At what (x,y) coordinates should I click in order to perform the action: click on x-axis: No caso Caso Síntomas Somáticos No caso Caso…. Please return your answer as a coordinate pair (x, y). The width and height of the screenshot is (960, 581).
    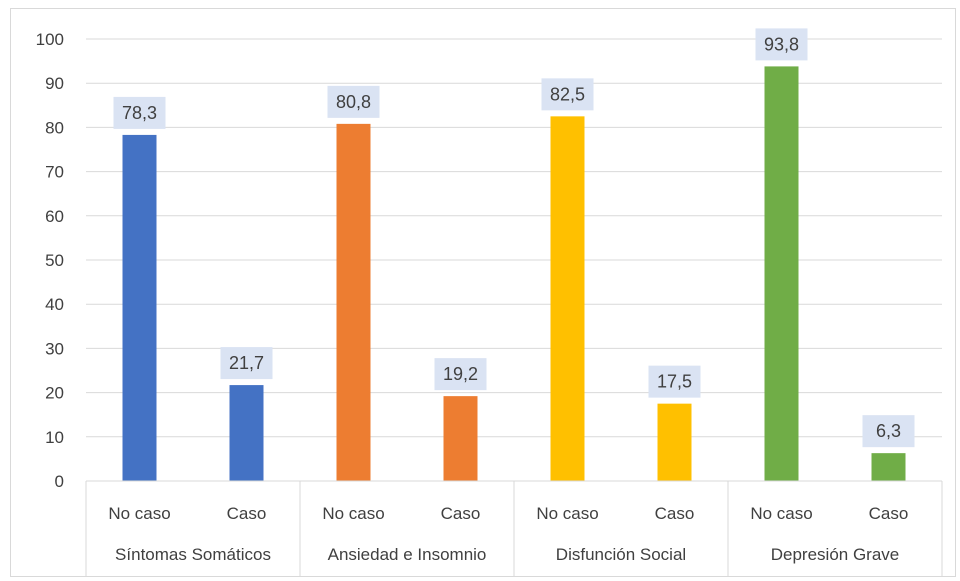
    Looking at the image, I should click on (514, 528).